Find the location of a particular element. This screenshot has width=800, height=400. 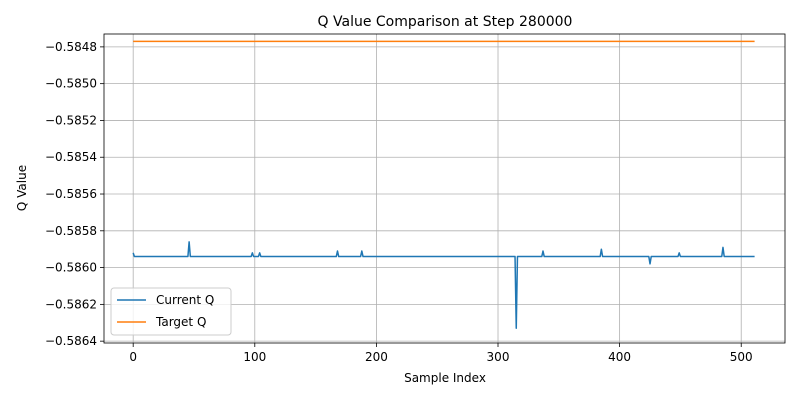

y-tick-label: −0.5848 is located at coordinates (71, 47).